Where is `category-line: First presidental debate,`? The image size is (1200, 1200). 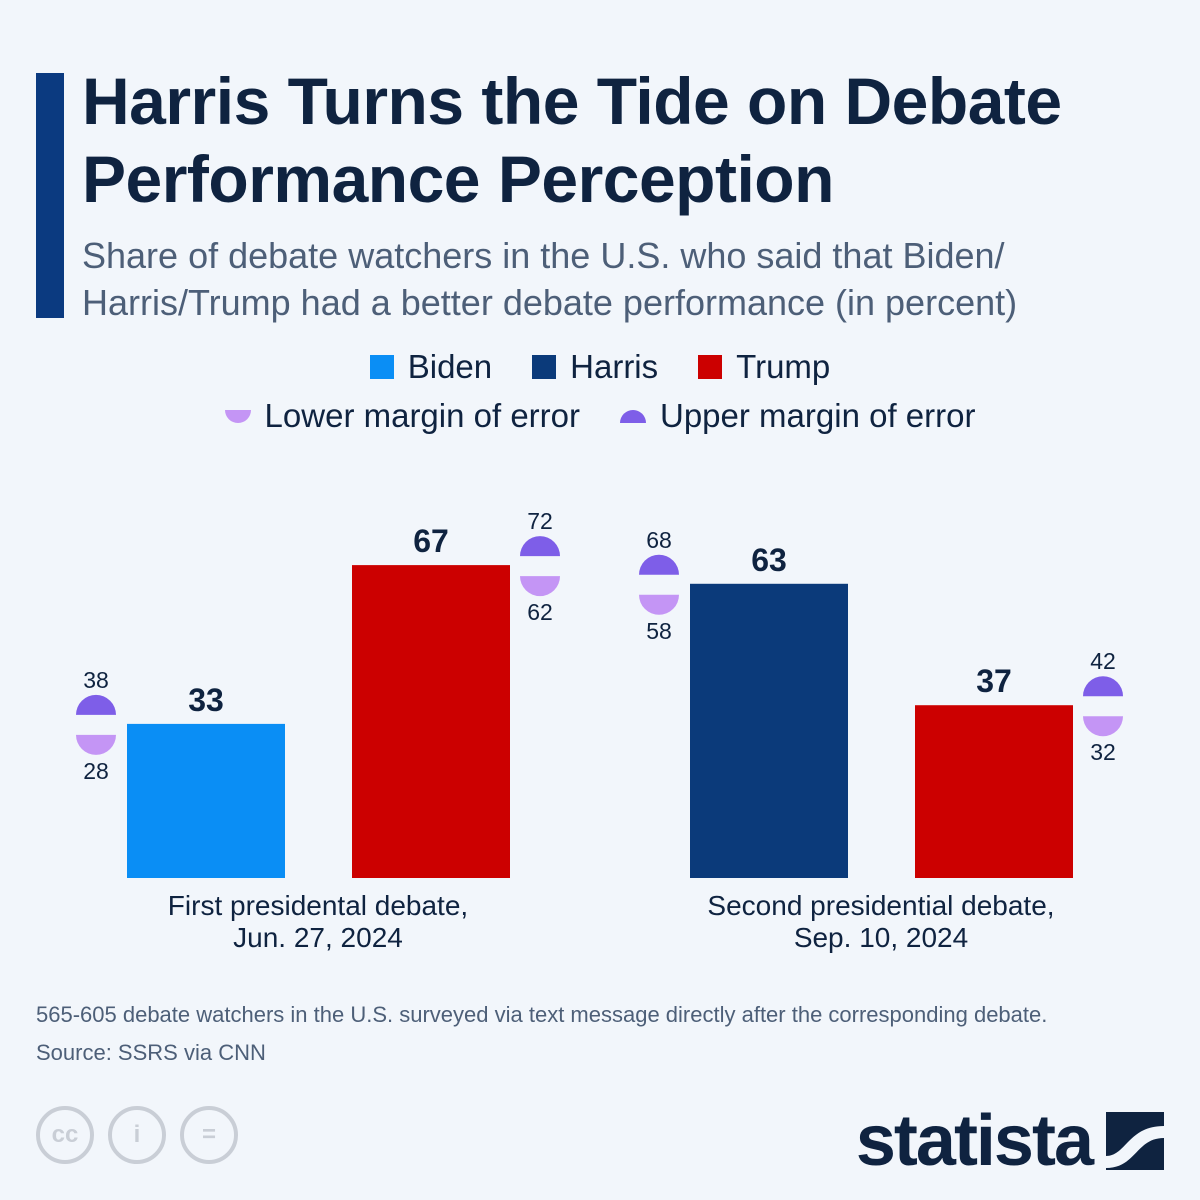
category-line: First presidental debate, is located at coordinates (318, 905).